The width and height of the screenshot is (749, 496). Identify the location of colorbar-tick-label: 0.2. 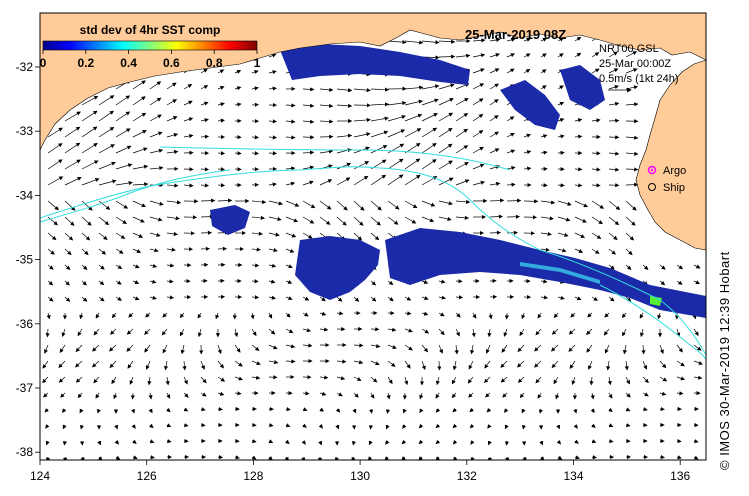
(85, 63).